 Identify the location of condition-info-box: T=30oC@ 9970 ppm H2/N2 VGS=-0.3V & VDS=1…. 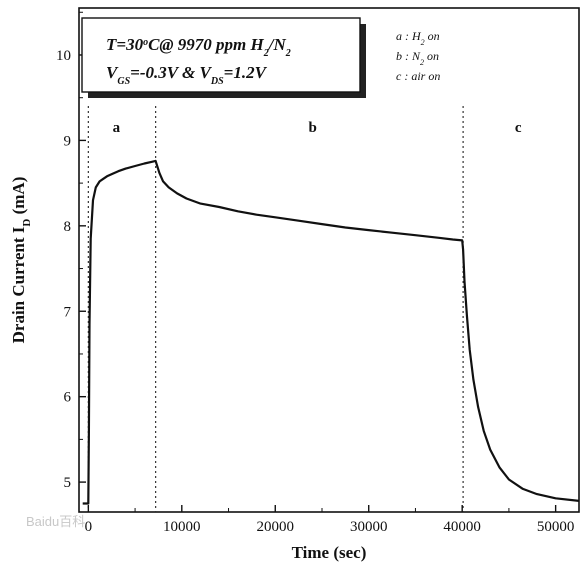
(223, 57).